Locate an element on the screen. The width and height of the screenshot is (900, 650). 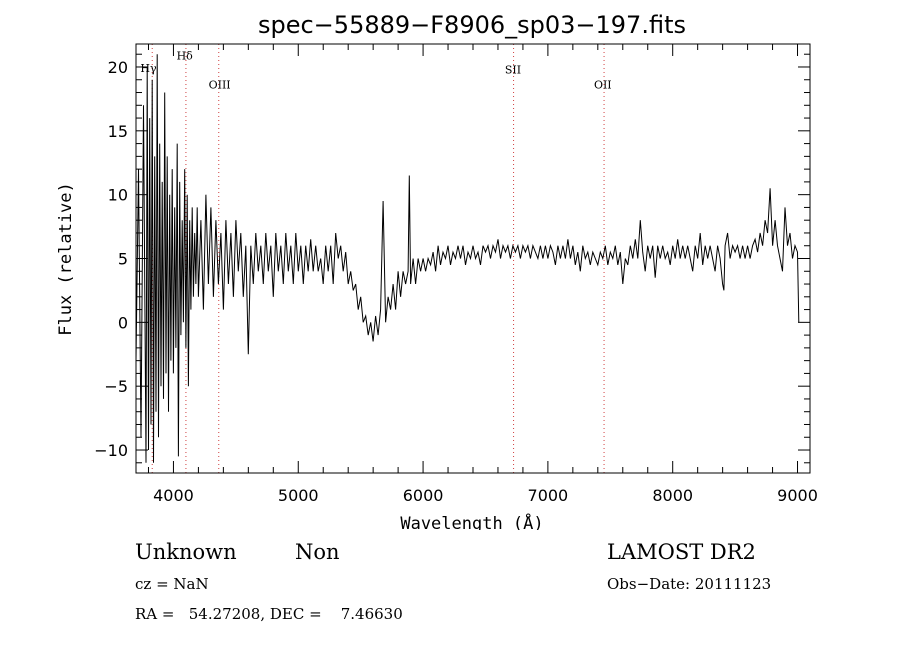
object-subclass: Non is located at coordinates (317, 552).